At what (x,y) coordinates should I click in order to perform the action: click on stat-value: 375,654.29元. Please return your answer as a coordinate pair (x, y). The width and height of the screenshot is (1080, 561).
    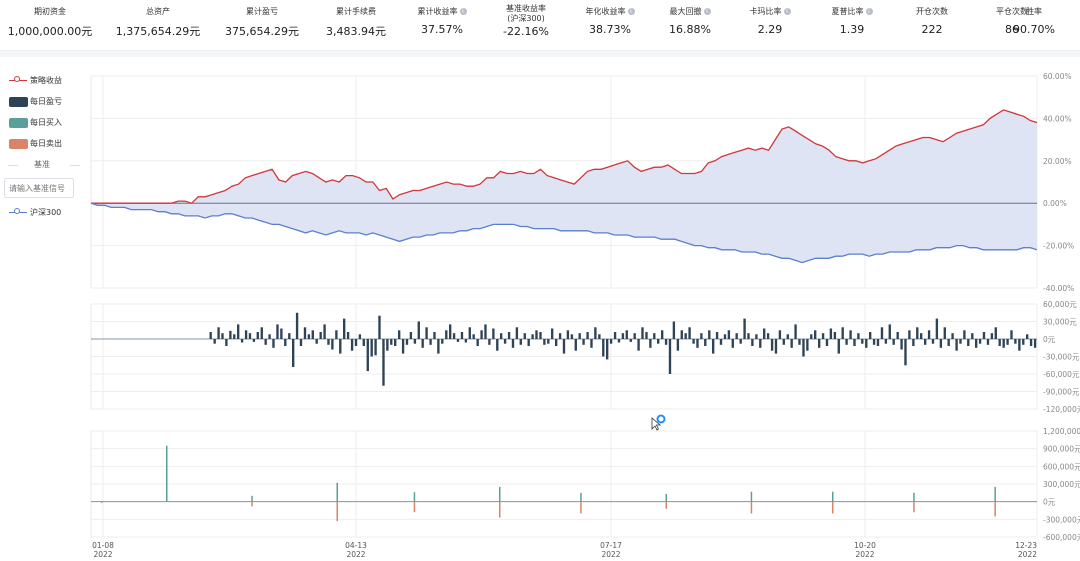
    Looking at the image, I should click on (262, 31).